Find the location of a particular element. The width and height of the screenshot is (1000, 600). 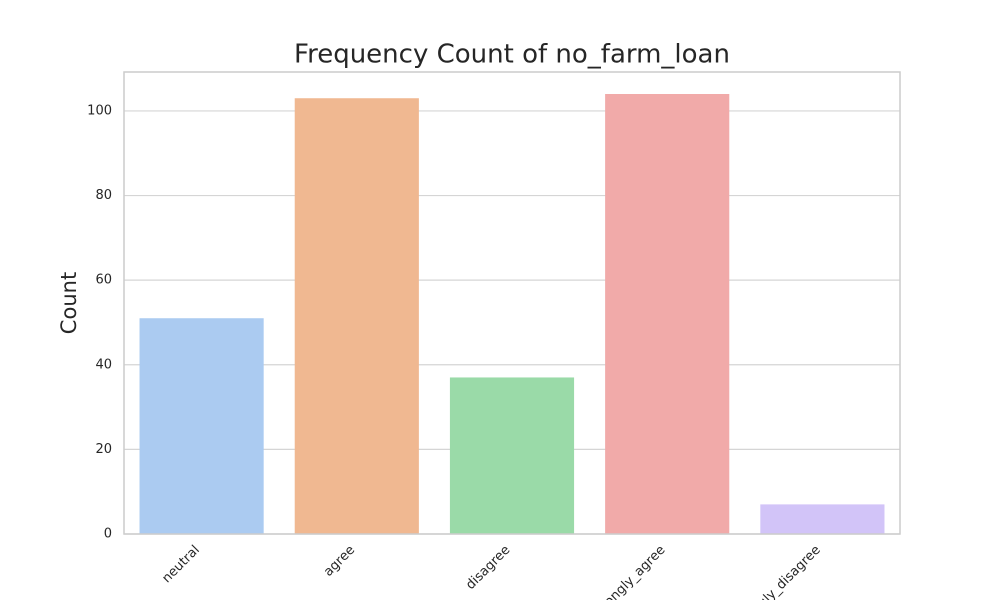

y-tick-label: 40 is located at coordinates (103, 364).